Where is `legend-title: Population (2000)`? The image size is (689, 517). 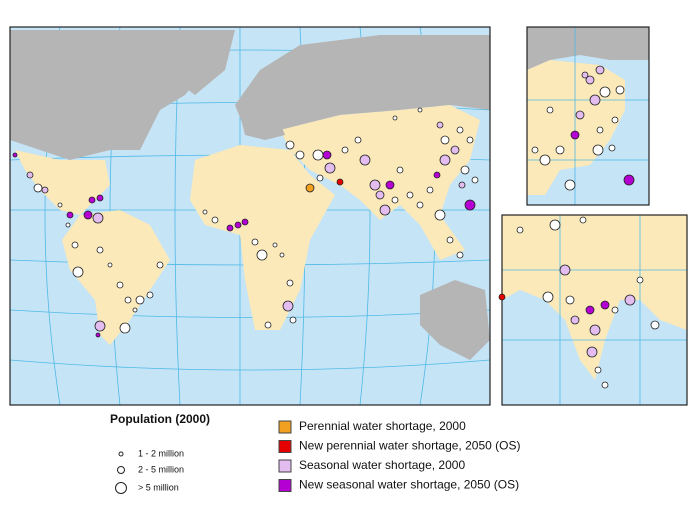
legend-title: Population (2000) is located at coordinates (160, 419).